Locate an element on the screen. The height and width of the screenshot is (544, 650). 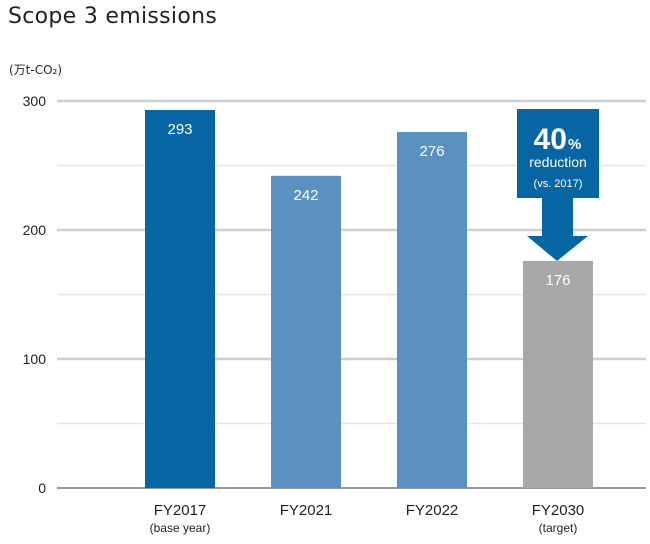
x-tick-sublabel: (base year) is located at coordinates (180, 528).